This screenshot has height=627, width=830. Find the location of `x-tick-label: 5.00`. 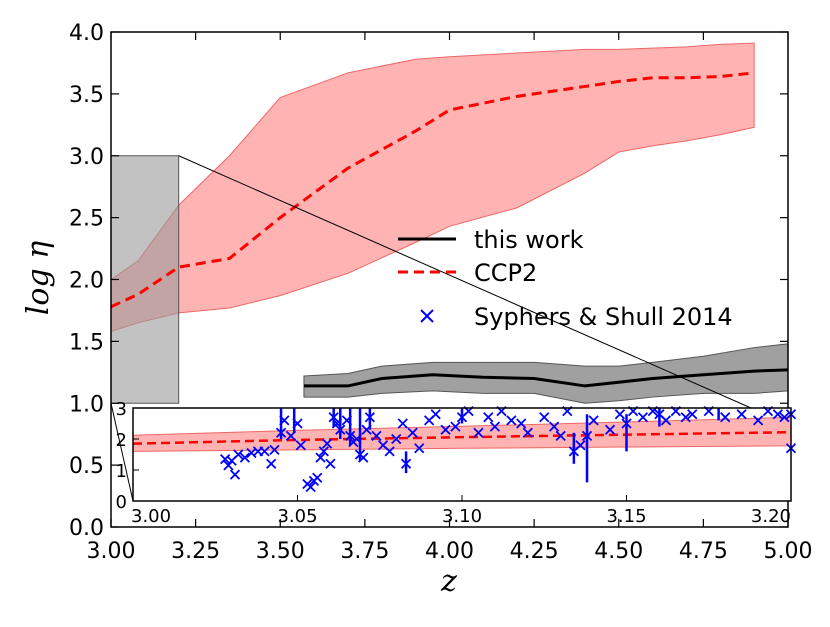

x-tick-label: 5.00 is located at coordinates (788, 551).